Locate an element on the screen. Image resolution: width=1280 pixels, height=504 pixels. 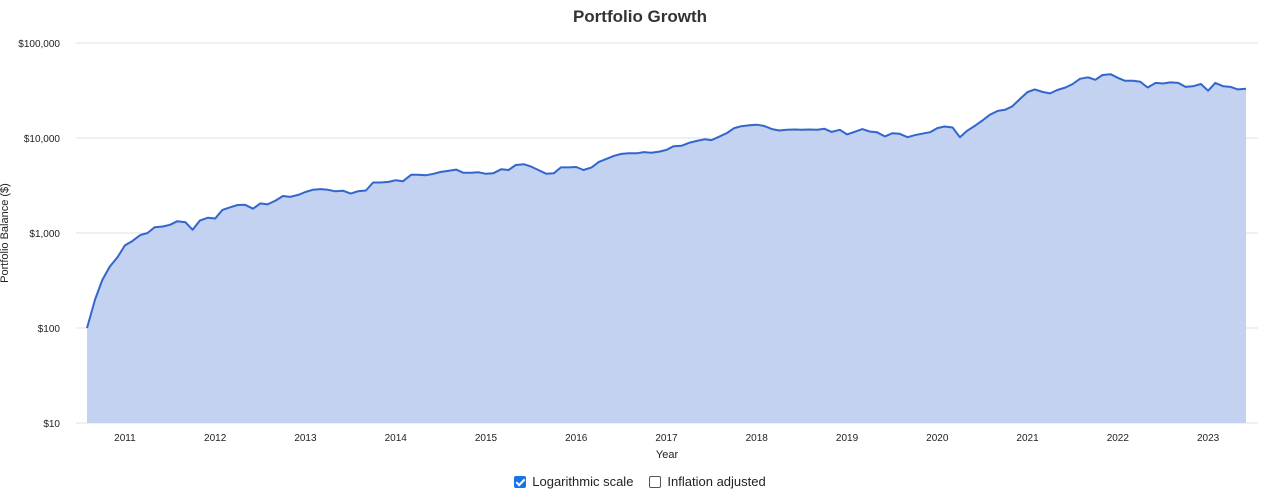
inflation-toggle: Inflation adjusted is located at coordinates (707, 481).